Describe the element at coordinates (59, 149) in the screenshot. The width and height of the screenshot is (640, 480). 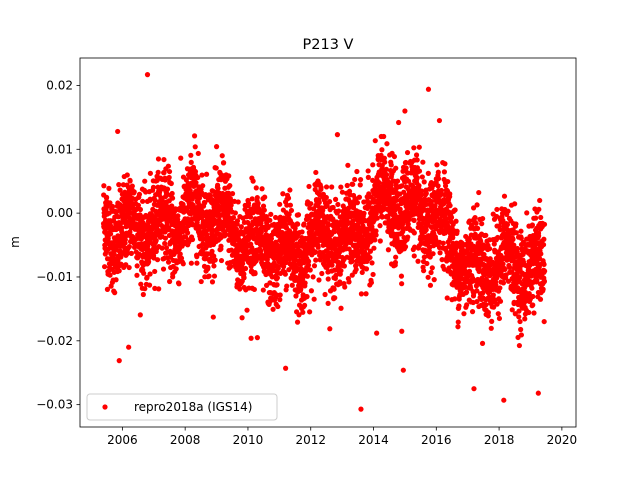
I see `y-tick-label: 0.01` at that location.